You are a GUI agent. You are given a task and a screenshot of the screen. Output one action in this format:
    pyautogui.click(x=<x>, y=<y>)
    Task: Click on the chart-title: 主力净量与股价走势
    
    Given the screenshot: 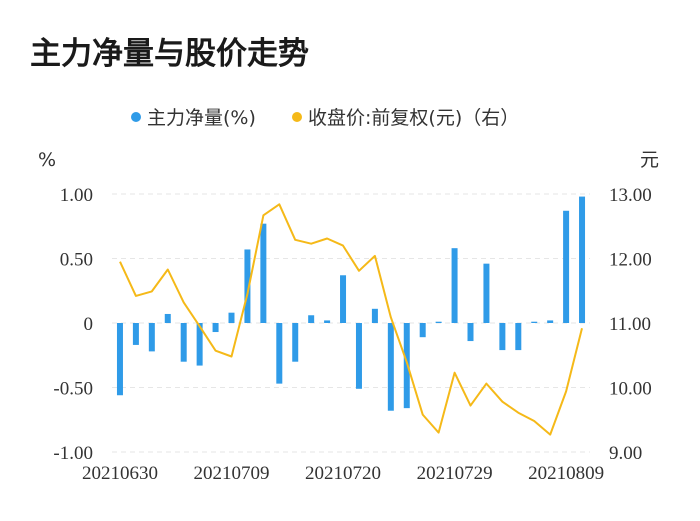 What is the action you would take?
    pyautogui.click(x=169, y=54)
    